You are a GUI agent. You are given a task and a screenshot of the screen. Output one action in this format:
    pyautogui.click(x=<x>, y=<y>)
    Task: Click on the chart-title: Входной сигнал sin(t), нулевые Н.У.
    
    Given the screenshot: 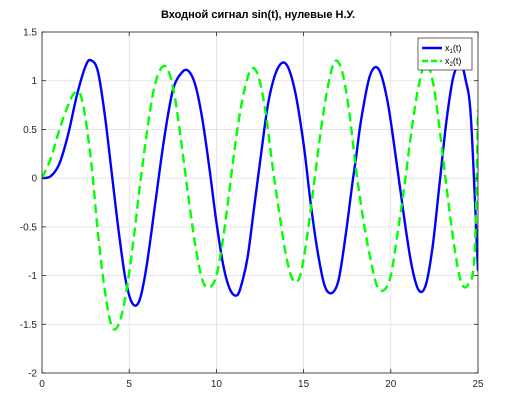 What is the action you would take?
    pyautogui.click(x=258, y=15)
    